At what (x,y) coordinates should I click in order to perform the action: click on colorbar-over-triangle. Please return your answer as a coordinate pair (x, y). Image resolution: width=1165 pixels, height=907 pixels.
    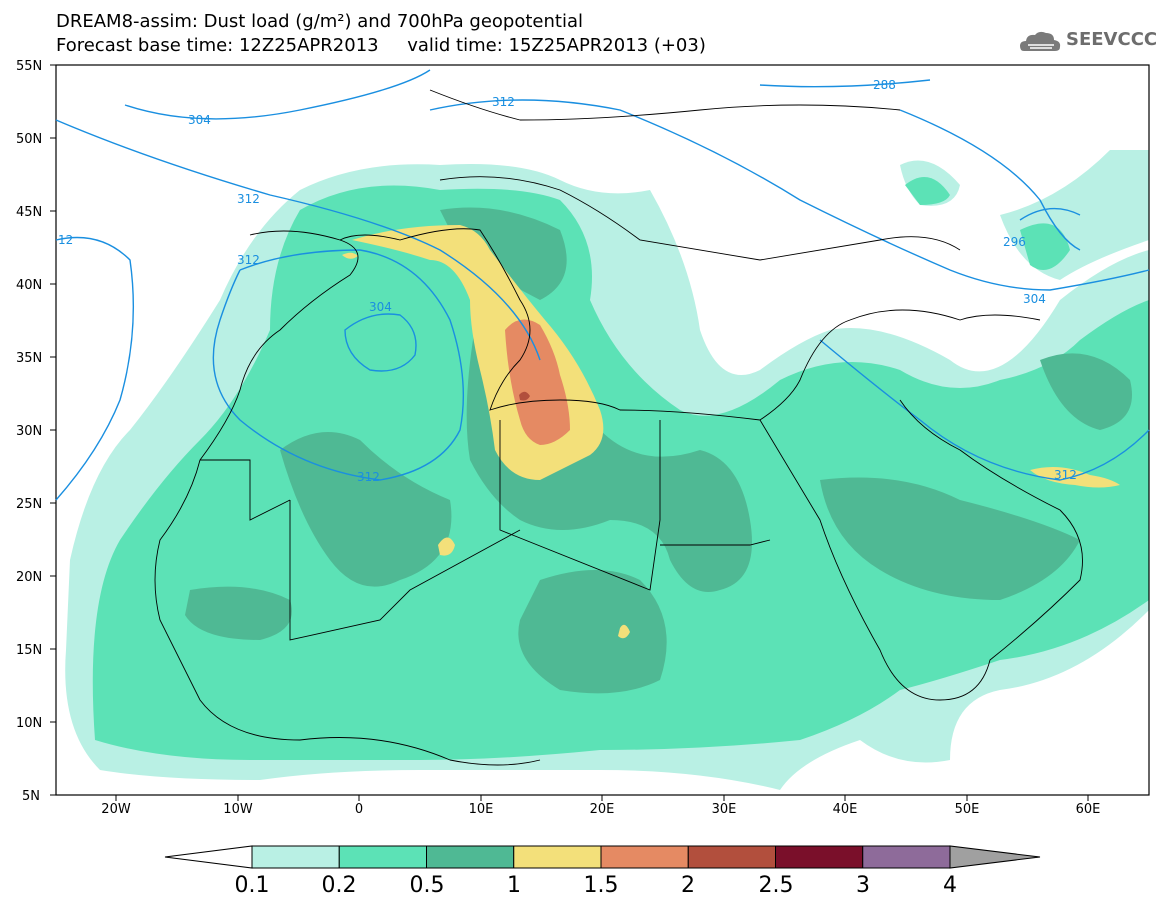
    Looking at the image, I should click on (995, 857).